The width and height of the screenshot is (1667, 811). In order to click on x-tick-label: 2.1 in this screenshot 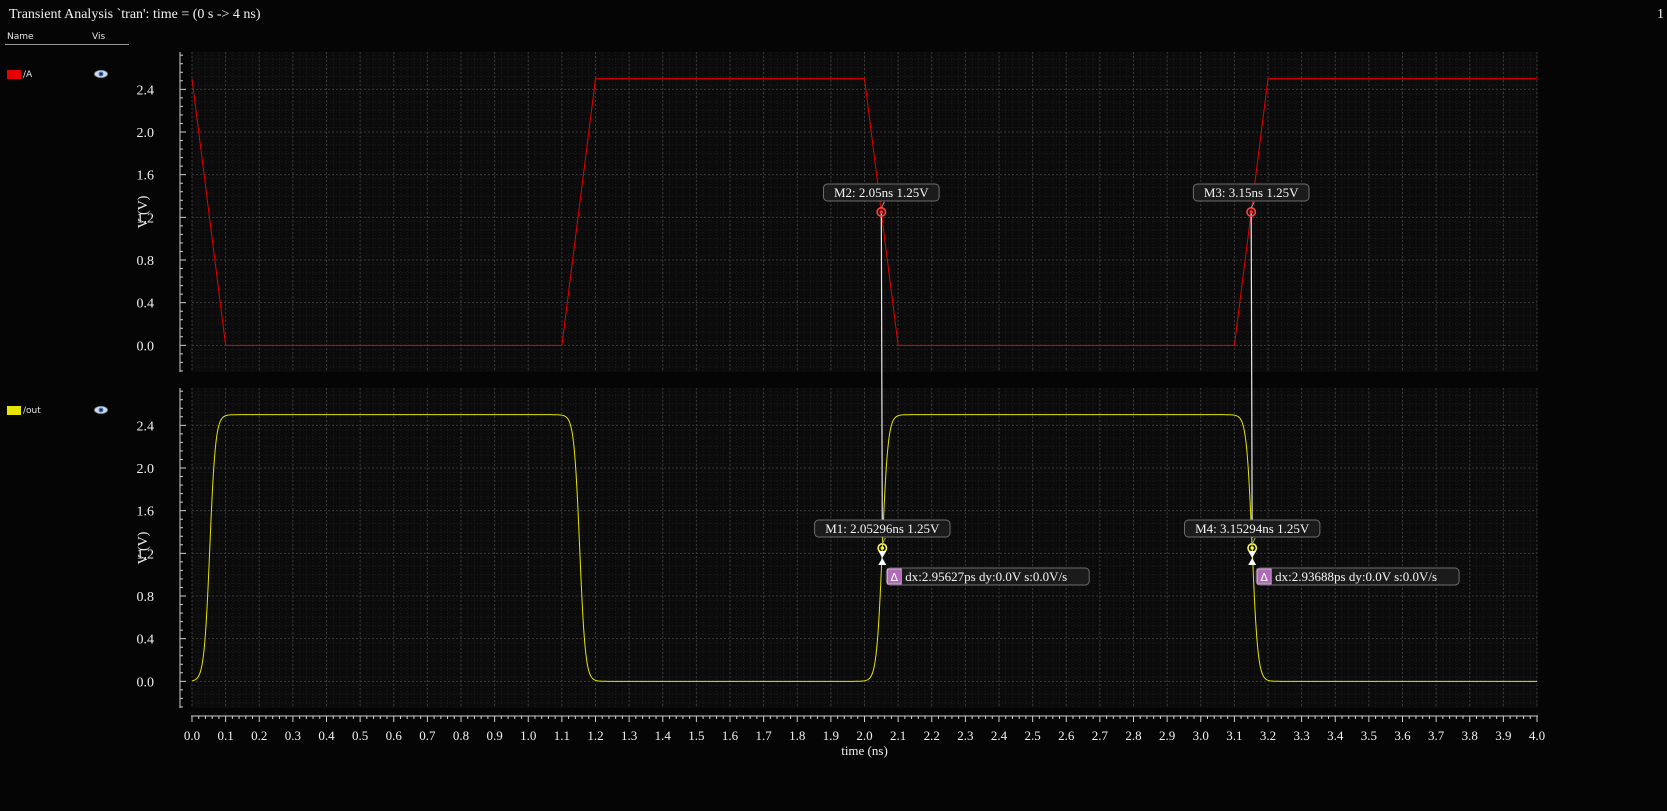, I will do `click(898, 735)`.